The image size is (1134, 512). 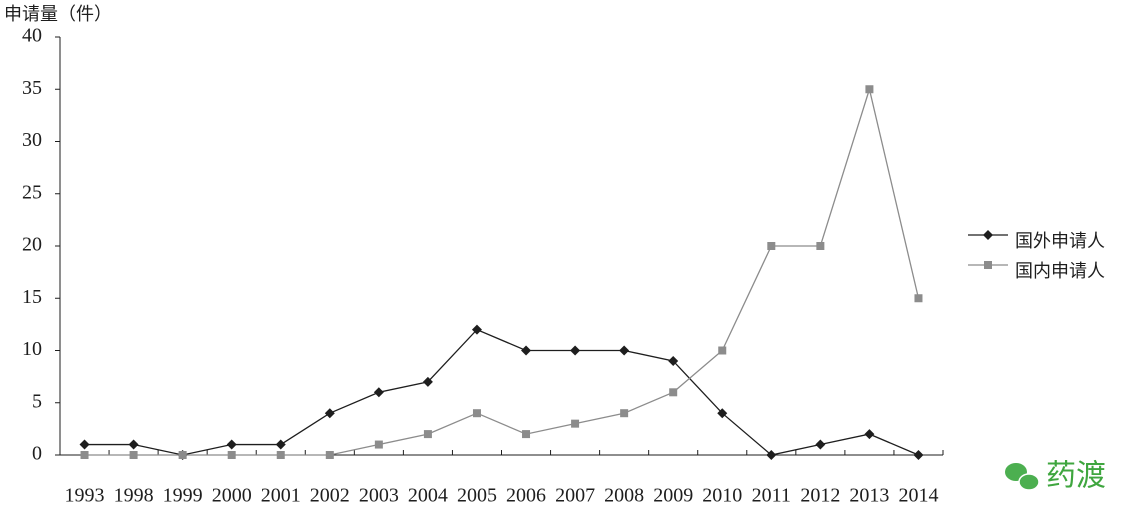 I want to click on x-tick-label: 2003, so click(x=379, y=496).